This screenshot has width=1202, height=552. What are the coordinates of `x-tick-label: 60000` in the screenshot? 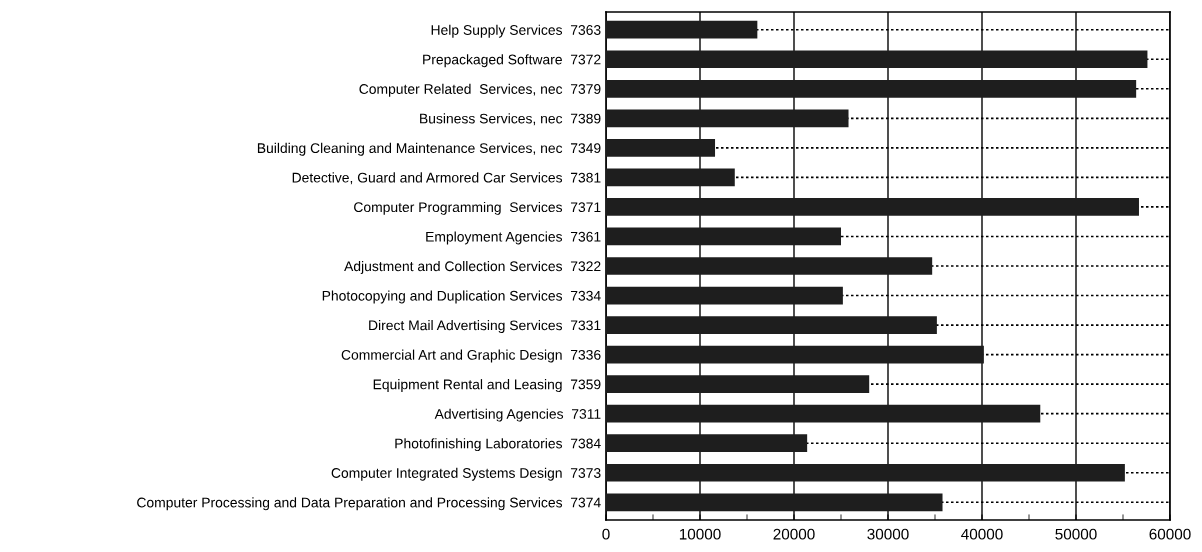 It's located at (1170, 534).